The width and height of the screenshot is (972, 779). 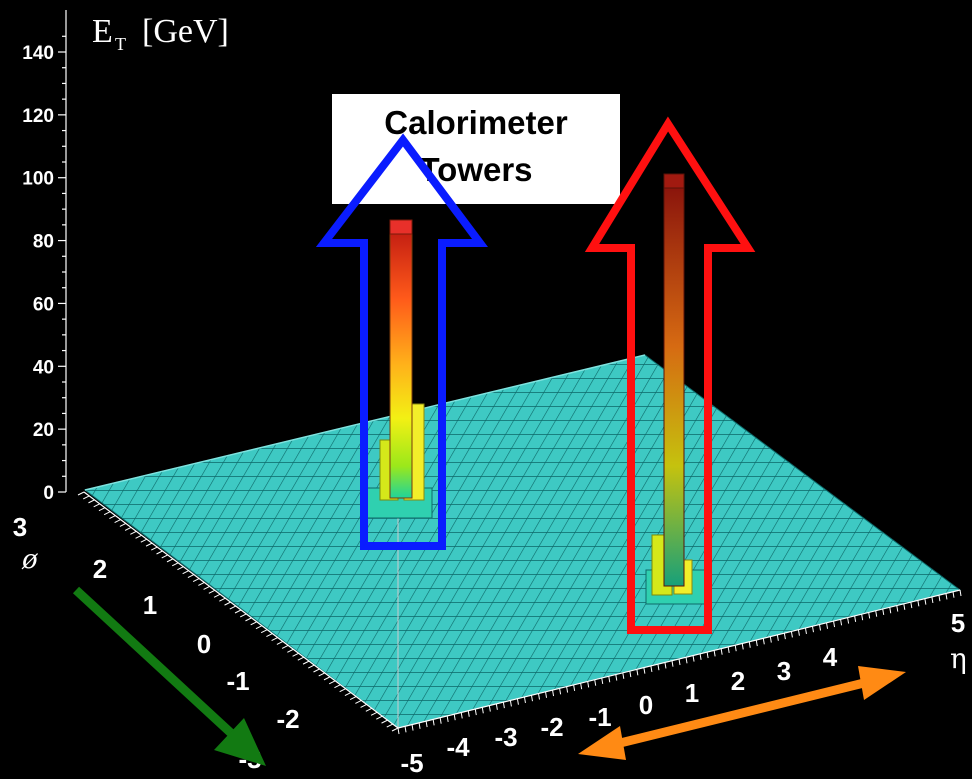 I want to click on tower-blue-column, so click(x=401, y=365).